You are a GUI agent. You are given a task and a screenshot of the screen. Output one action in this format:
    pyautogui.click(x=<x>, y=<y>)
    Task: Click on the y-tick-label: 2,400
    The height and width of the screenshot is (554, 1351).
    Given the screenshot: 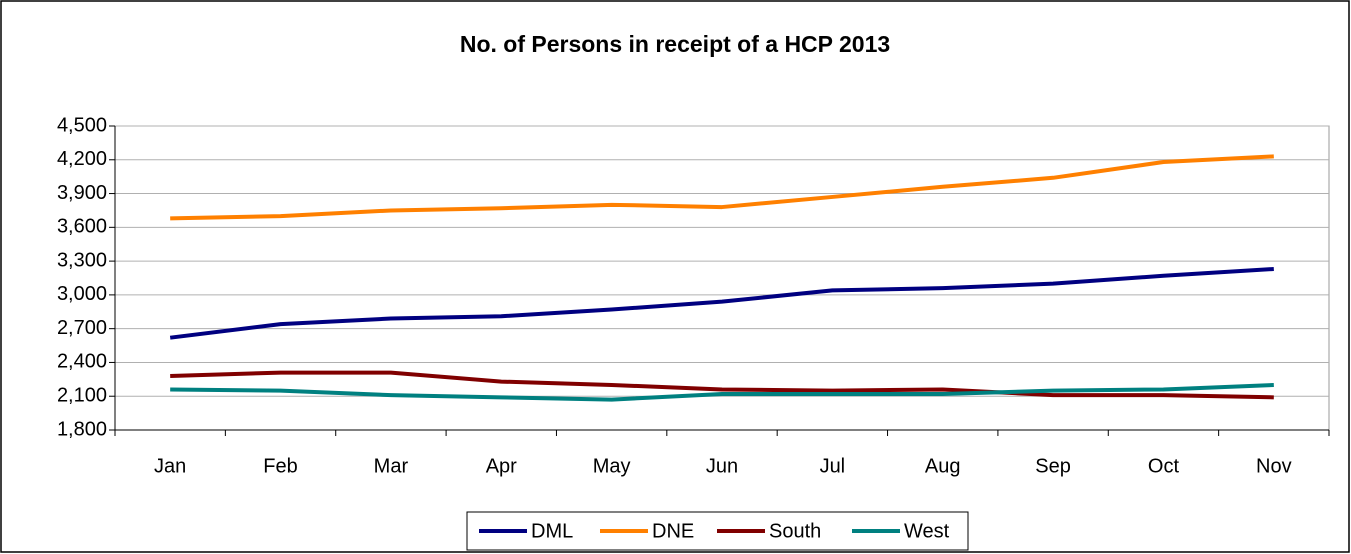 What is the action you would take?
    pyautogui.click(x=82, y=362)
    